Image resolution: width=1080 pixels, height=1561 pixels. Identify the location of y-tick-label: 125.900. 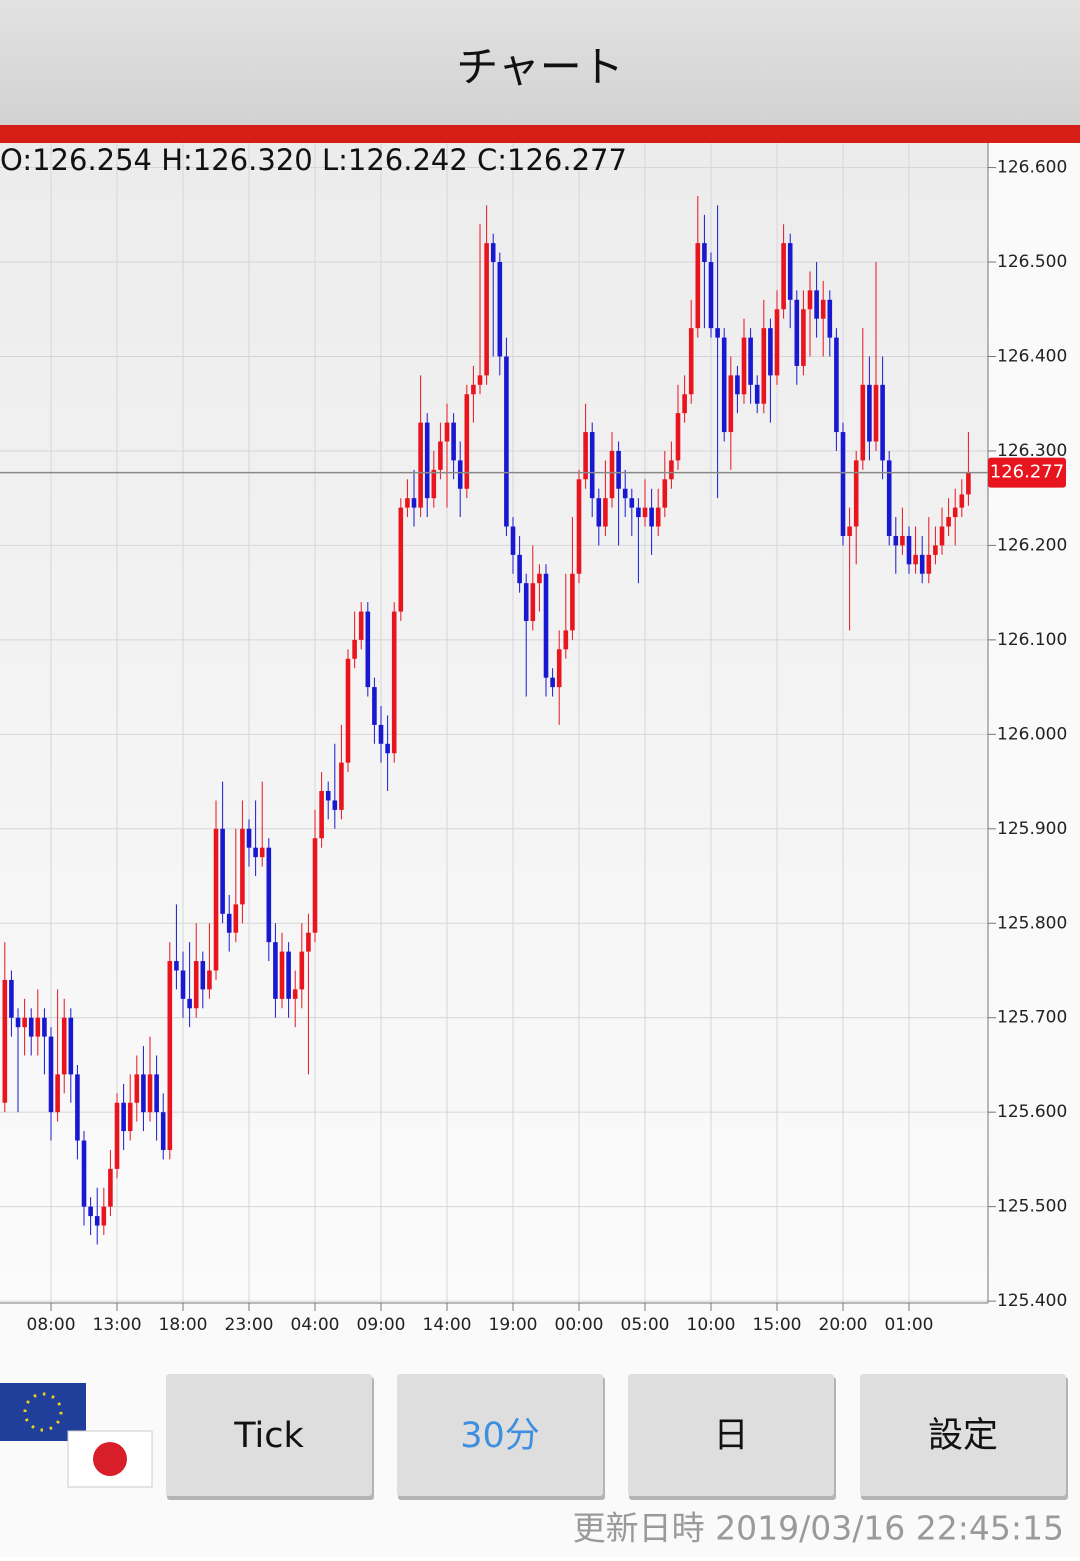
(1032, 829).